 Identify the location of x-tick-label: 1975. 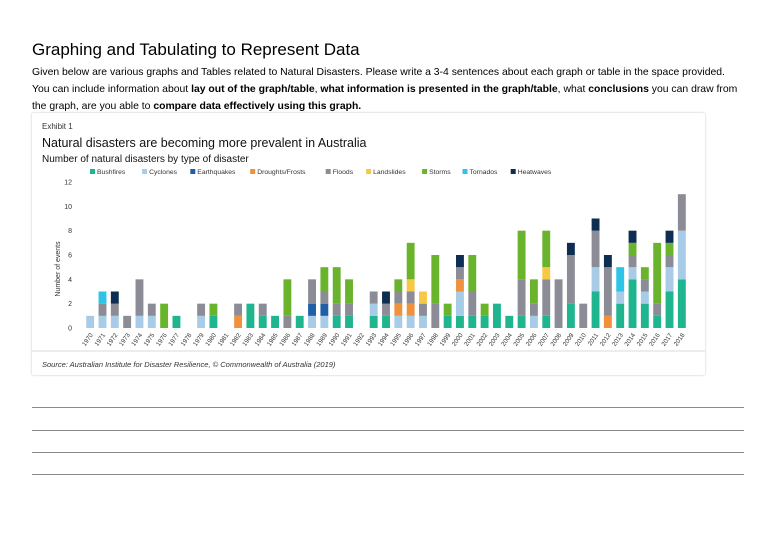
(150, 340).